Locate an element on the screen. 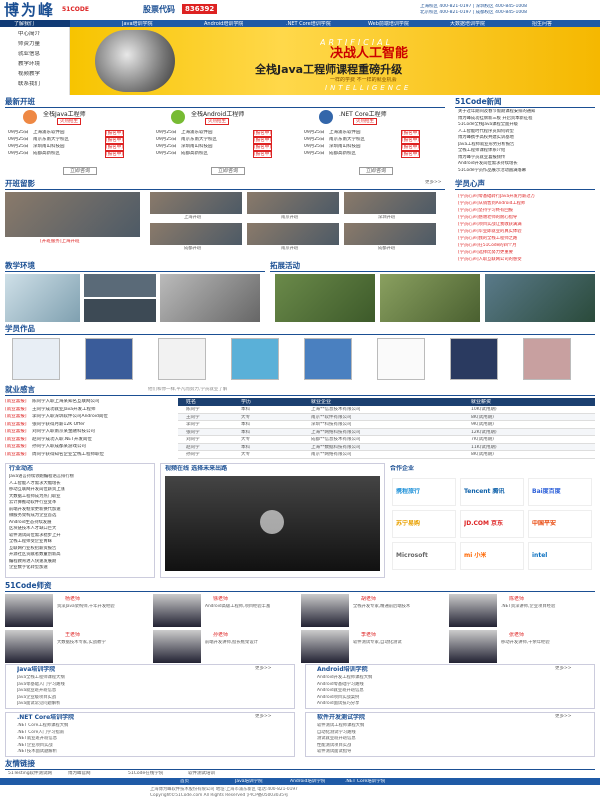  employment-item: 李同学入职深圳软件公司Android岗位 is located at coordinates (70, 416).